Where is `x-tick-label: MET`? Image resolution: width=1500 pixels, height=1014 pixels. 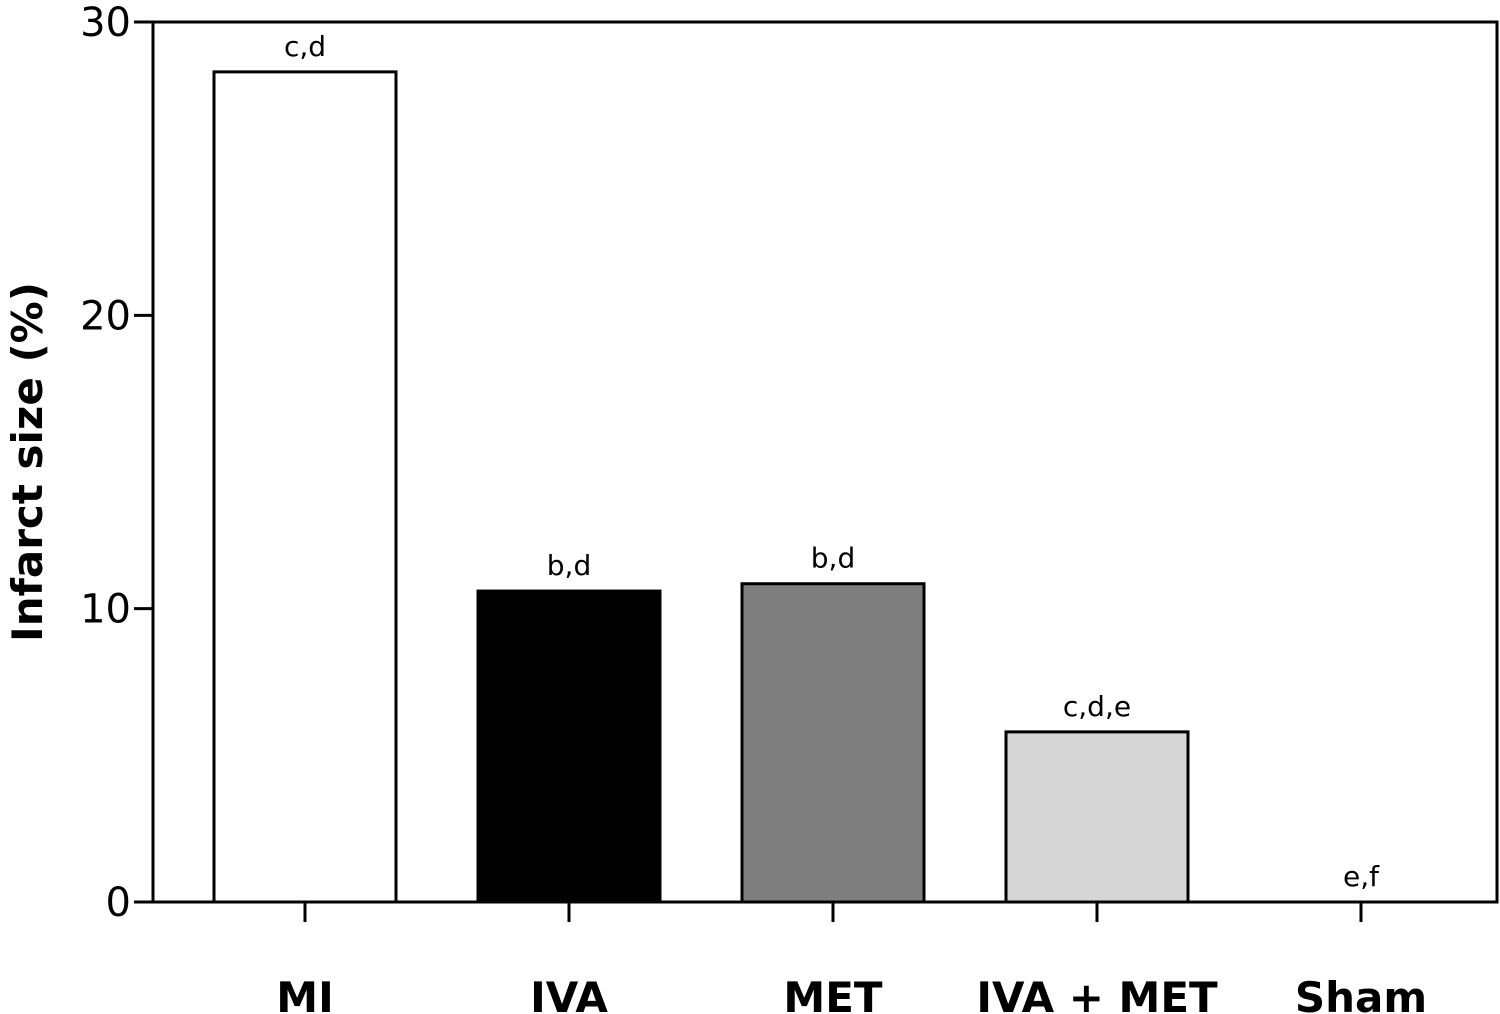 x-tick-label: MET is located at coordinates (832, 993).